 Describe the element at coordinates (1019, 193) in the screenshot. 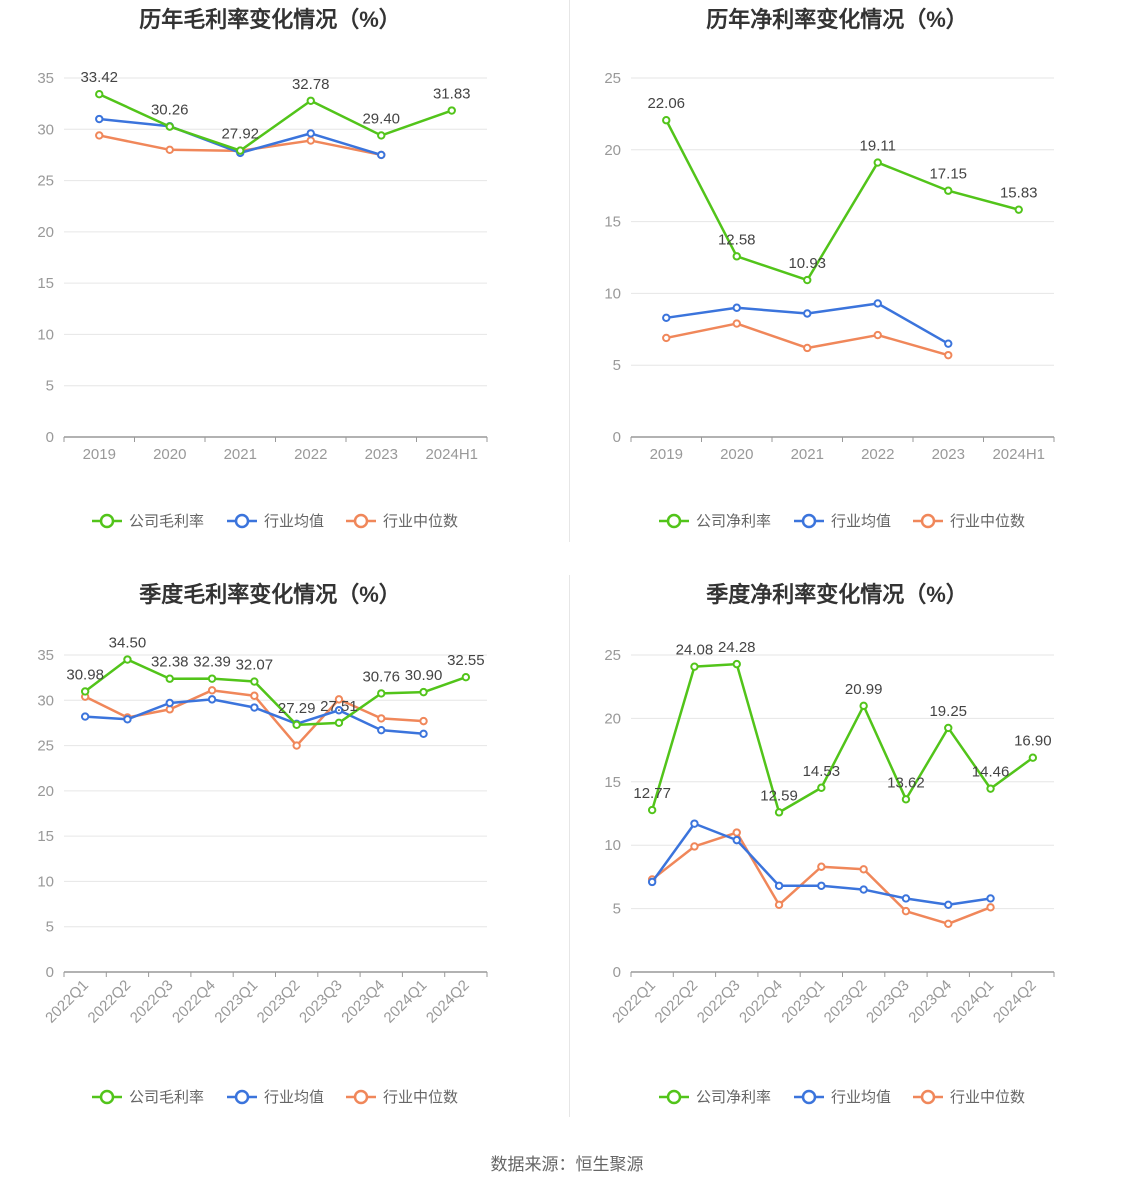

I see `data-label: 15.83` at that location.